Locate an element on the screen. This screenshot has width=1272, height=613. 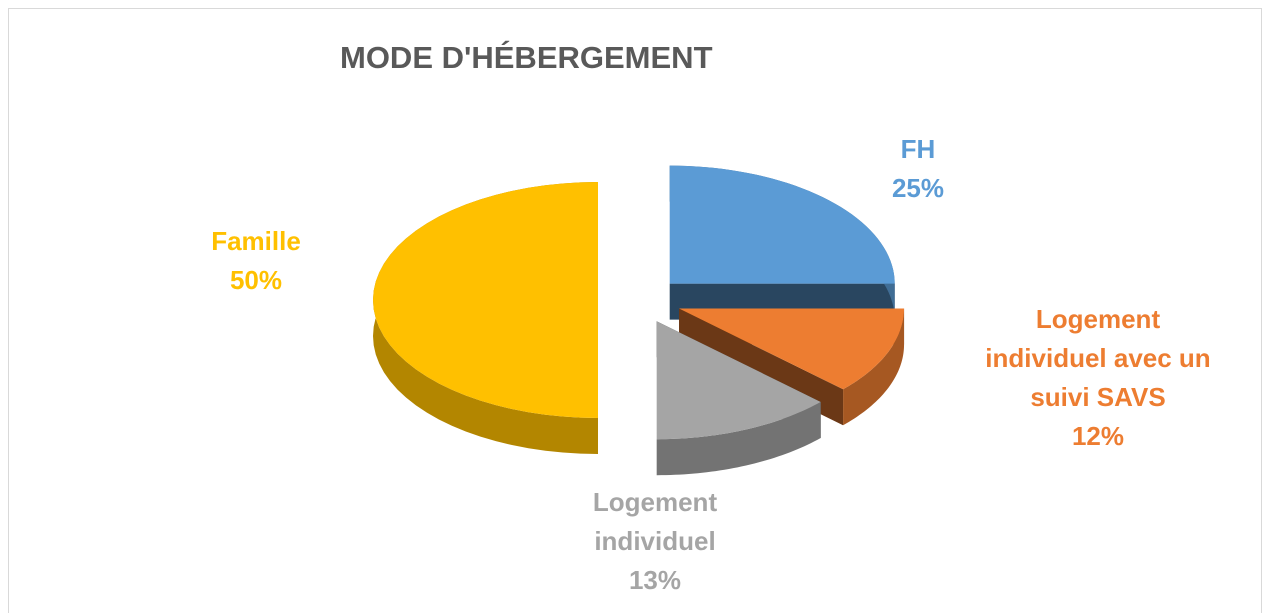
chart-title: MODE D'HÉBERGEMENT is located at coordinates (526, 57).